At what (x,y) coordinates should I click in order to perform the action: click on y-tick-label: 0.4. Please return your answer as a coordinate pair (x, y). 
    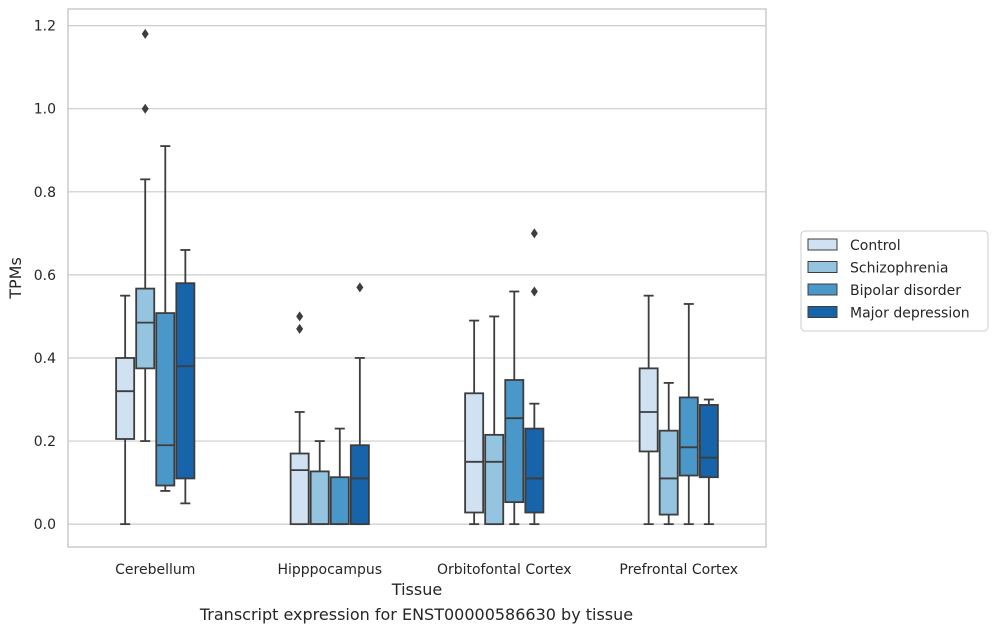
    Looking at the image, I should click on (45, 359).